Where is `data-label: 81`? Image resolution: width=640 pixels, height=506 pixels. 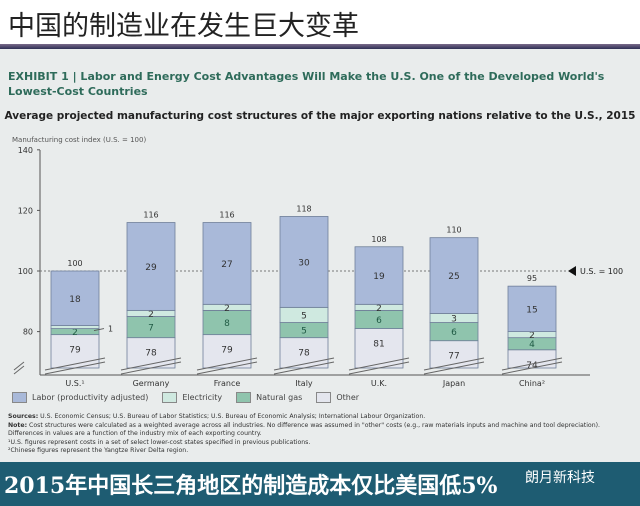 data-label: 81 is located at coordinates (378, 345).